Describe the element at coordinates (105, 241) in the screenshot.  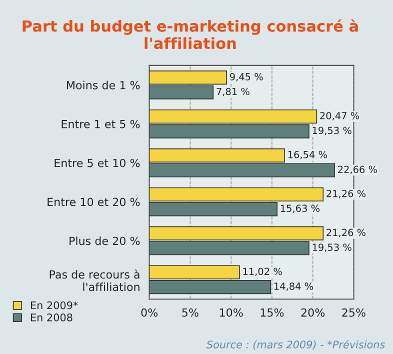
I see `y-tick-label: Plus de 20 %` at that location.